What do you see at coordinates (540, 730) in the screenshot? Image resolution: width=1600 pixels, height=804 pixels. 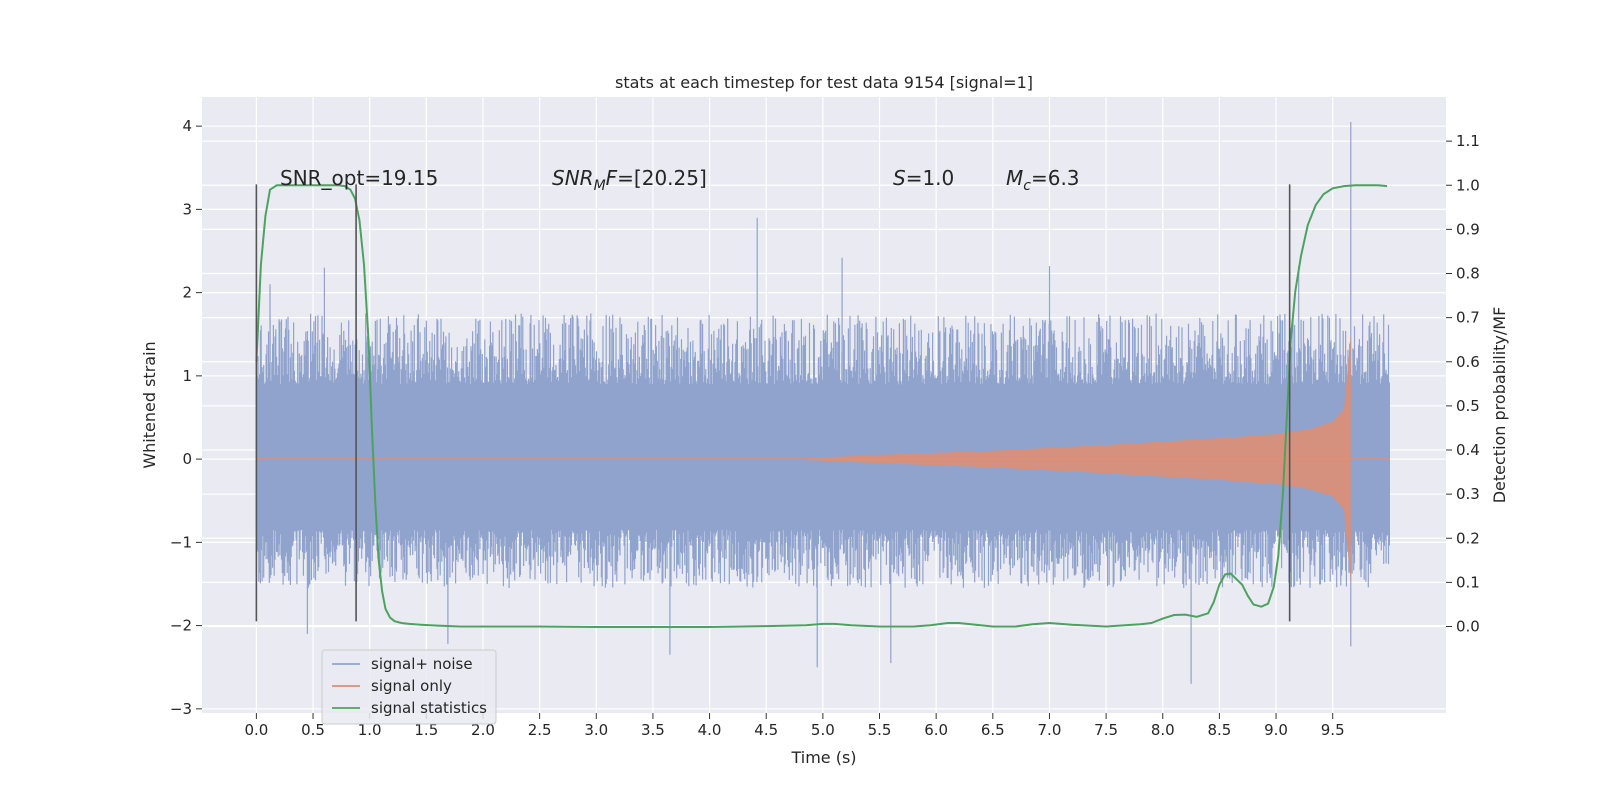 I see `x-tick-label: 2.5` at bounding box center [540, 730].